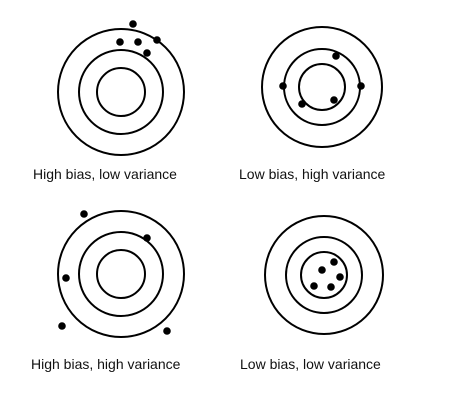 The width and height of the screenshot is (453, 401). What do you see at coordinates (106, 364) in the screenshot?
I see `caption-high-bias-high-variance: High bias, high variance` at bounding box center [106, 364].